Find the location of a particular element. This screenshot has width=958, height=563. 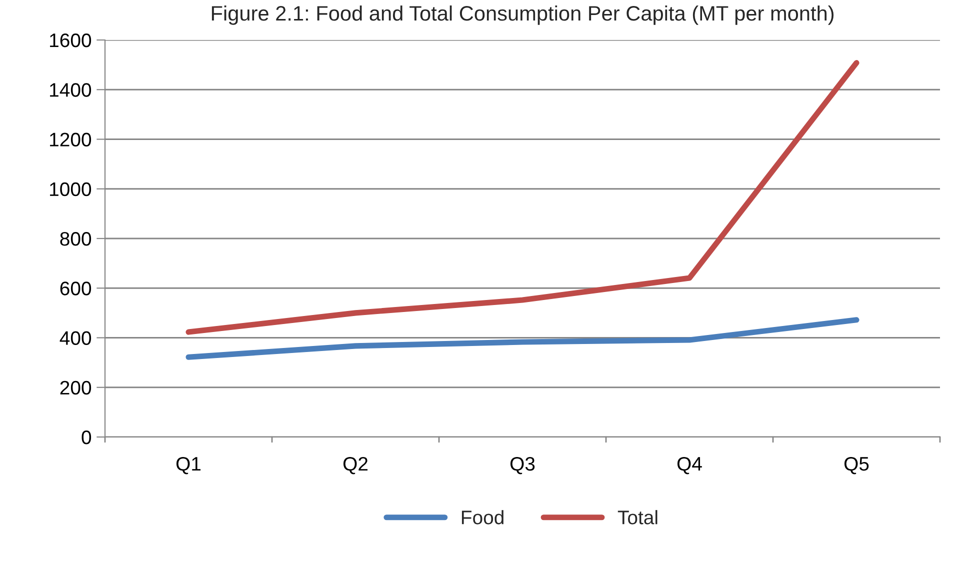

y-tick-label: 400 is located at coordinates (76, 338).